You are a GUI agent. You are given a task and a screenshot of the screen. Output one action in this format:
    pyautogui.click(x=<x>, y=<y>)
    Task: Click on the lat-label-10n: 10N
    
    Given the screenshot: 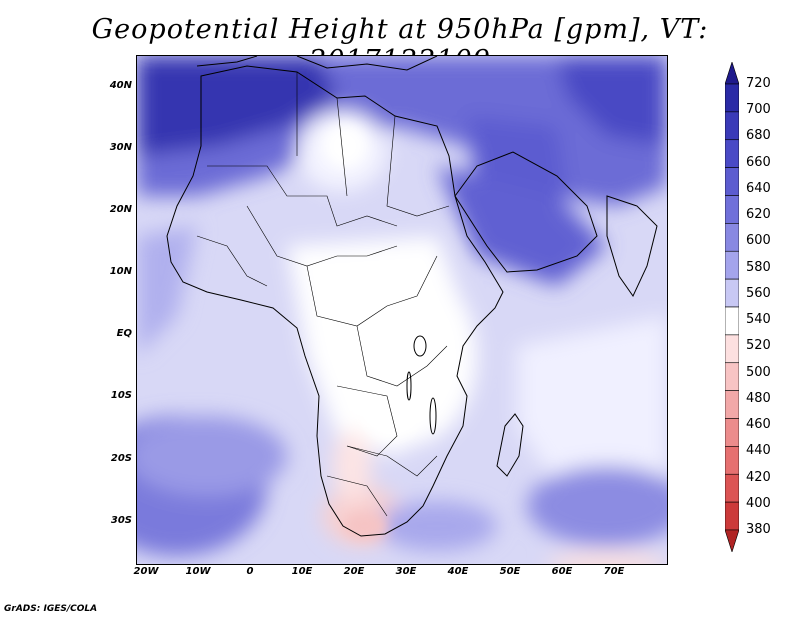 What is the action you would take?
    pyautogui.click(x=120, y=271)
    